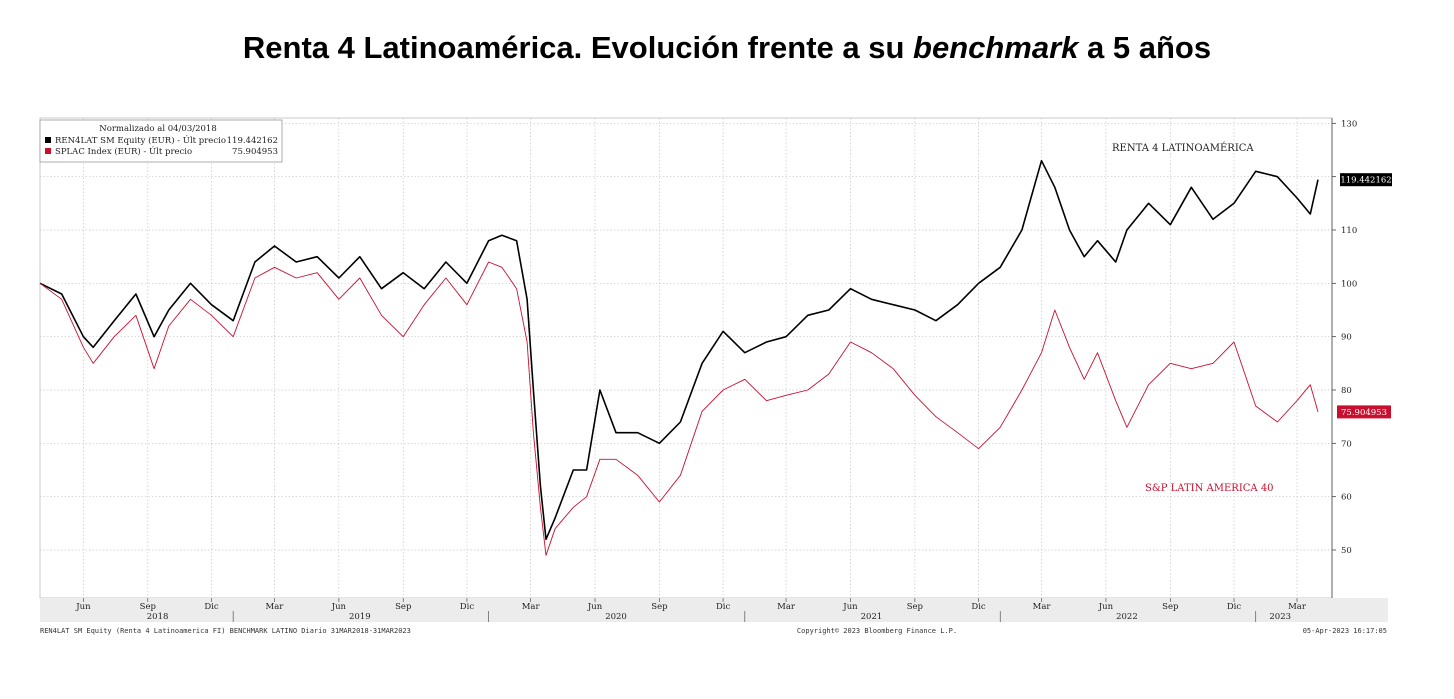 Image resolution: width=1454 pixels, height=699 pixels. What do you see at coordinates (1209, 488) in the screenshot?
I see `annotation-splac: S&P LATIN AMERICA 40` at bounding box center [1209, 488].